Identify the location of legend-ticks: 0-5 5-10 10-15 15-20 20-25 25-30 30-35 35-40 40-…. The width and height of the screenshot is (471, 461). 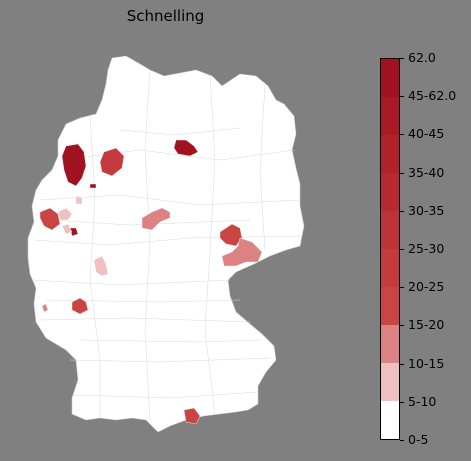
(435, 248).